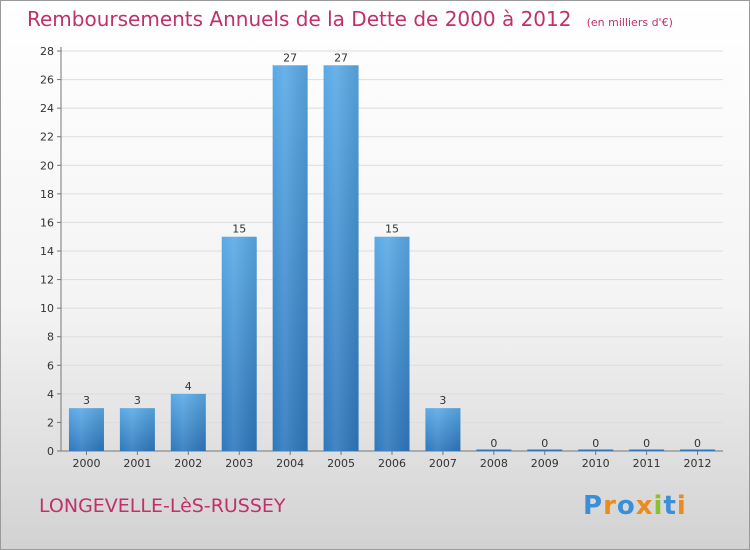 This screenshot has height=550, width=750. What do you see at coordinates (698, 463) in the screenshot?
I see `x-tick-label: 2012` at bounding box center [698, 463].